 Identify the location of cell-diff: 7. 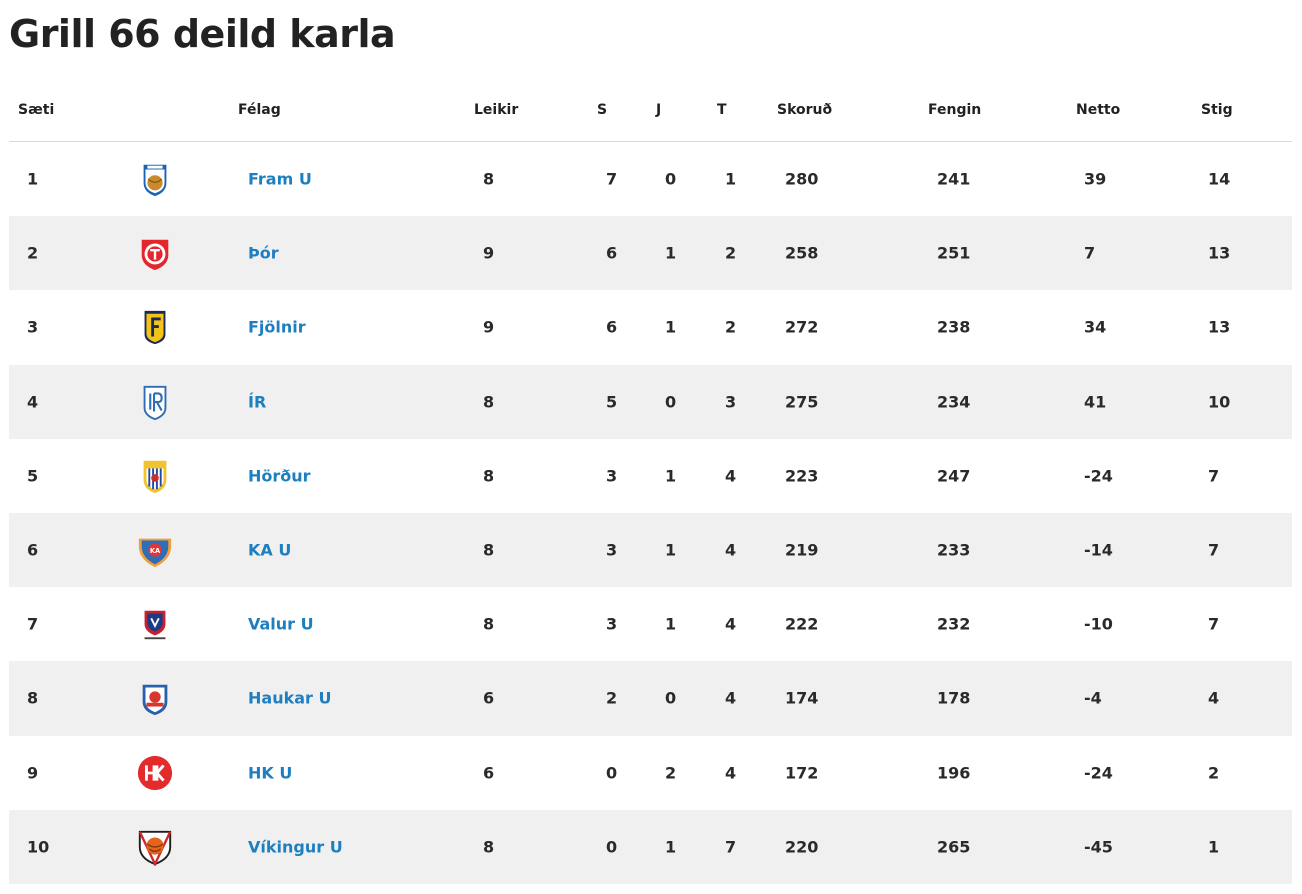
(1090, 253).